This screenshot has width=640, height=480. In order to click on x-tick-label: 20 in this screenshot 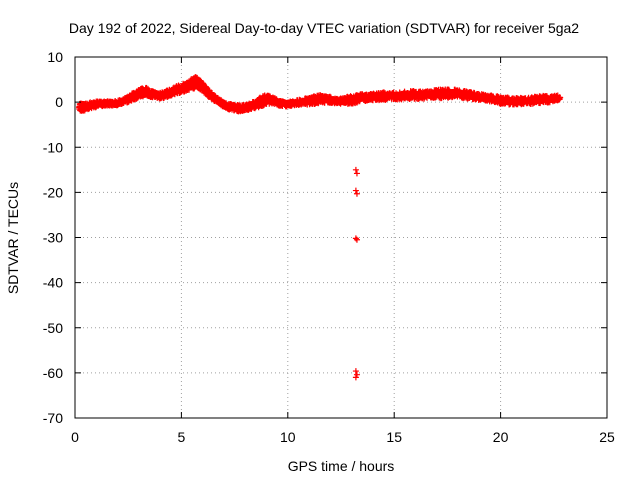, I will do `click(501, 437)`.